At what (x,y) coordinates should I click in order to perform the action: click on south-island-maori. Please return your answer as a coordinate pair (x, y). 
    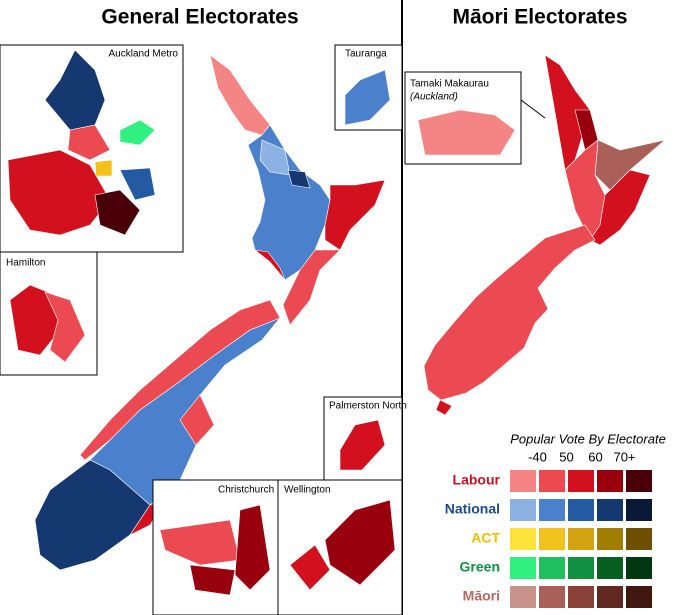
    Looking at the image, I should click on (509, 320).